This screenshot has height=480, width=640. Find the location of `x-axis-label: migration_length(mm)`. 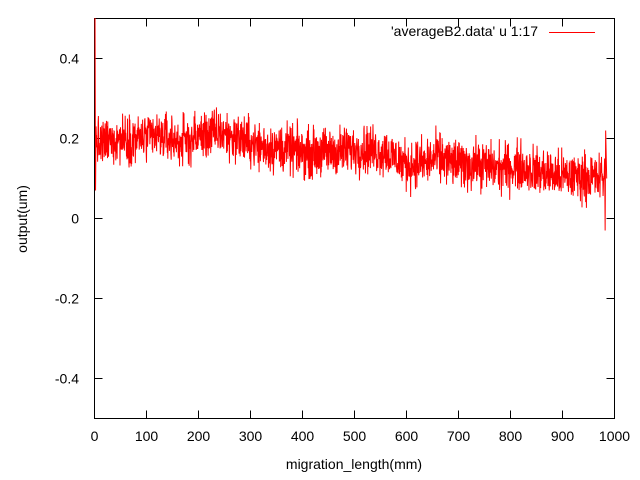

x-axis-label: migration_length(mm) is located at coordinates (354, 464).